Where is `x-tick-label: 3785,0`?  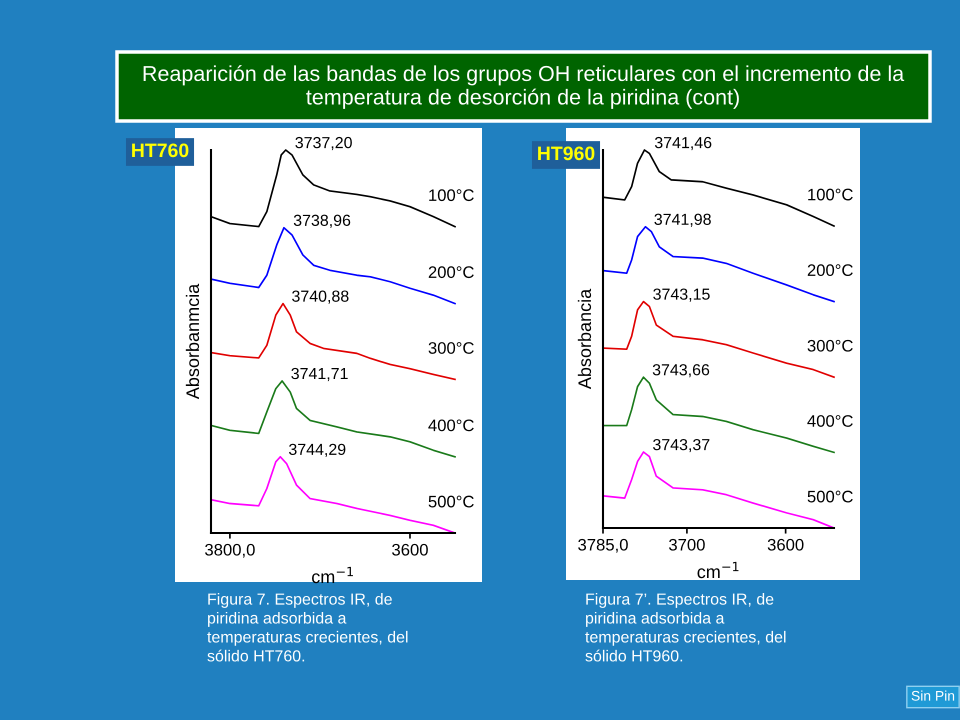
x-tick-label: 3785,0 is located at coordinates (603, 545).